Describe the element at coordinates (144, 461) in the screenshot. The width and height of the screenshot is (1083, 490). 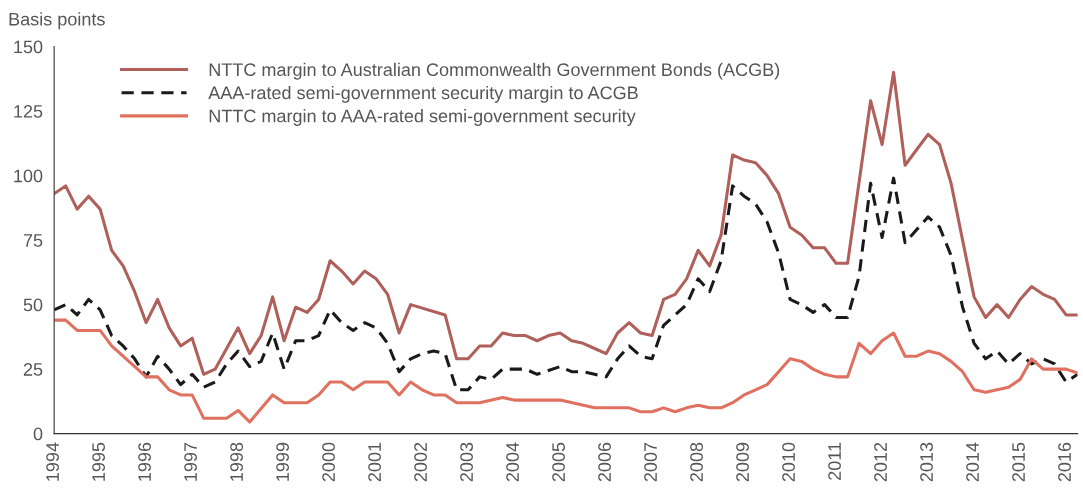
I see `x-tick-label: 1996` at that location.